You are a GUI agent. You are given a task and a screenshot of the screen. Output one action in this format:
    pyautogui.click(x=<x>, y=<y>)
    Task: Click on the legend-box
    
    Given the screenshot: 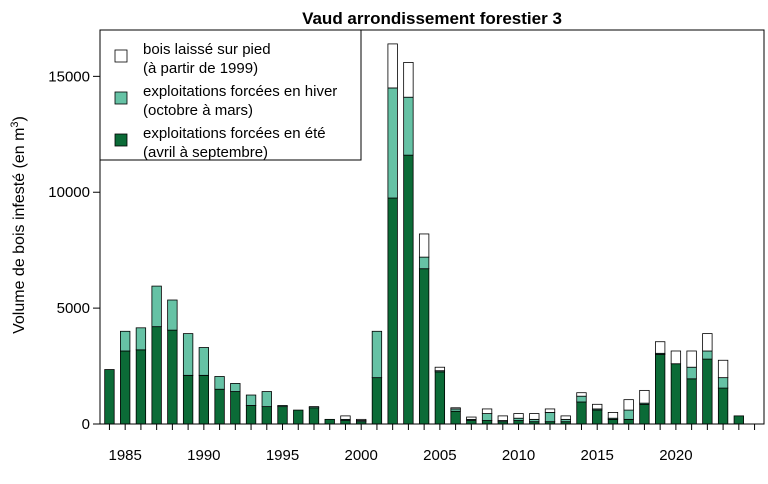 What is the action you would take?
    pyautogui.click(x=230, y=95)
    